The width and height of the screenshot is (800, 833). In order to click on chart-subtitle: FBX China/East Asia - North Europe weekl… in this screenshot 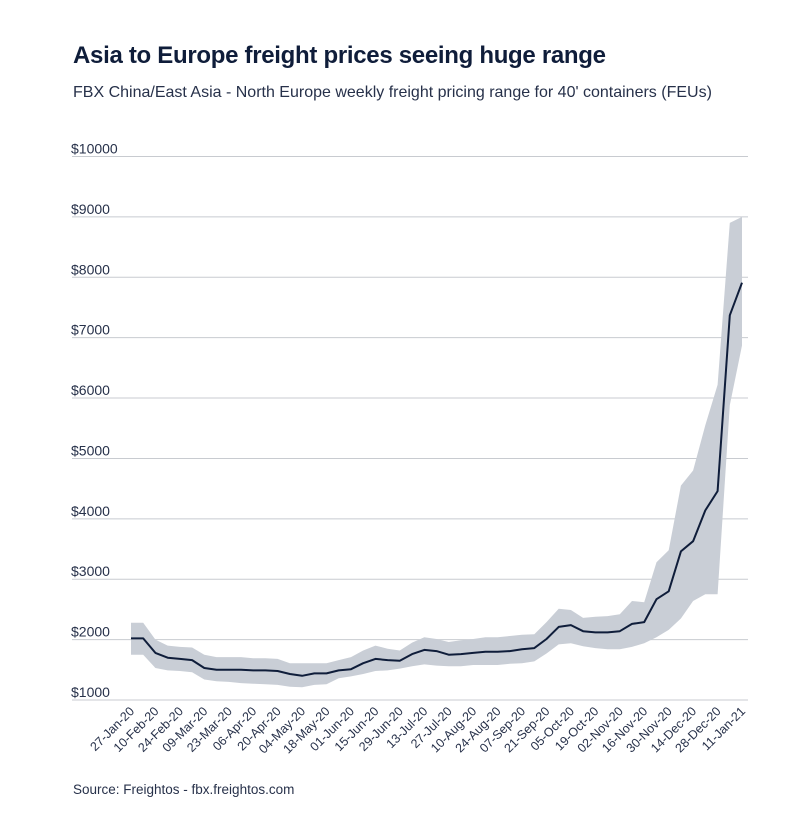, I will do `click(392, 92)`.